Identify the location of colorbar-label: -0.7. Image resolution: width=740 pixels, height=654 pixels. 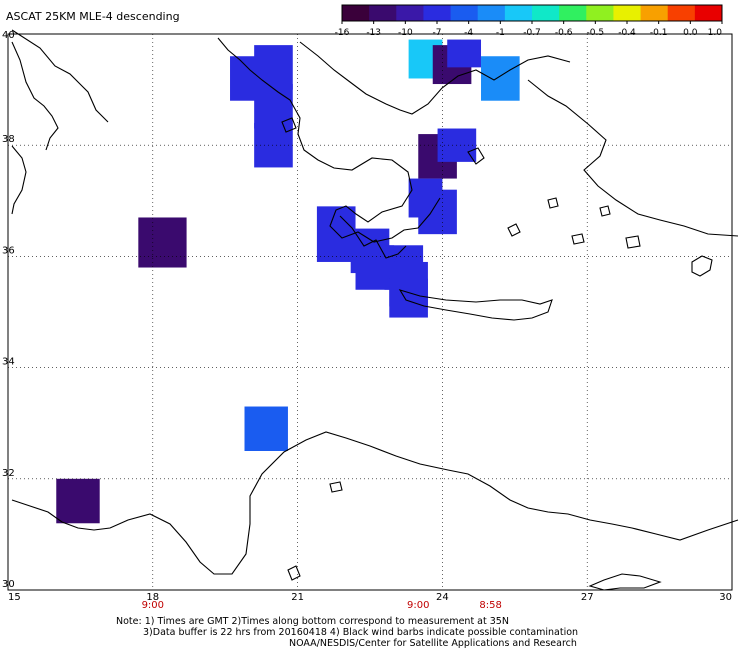
(532, 33).